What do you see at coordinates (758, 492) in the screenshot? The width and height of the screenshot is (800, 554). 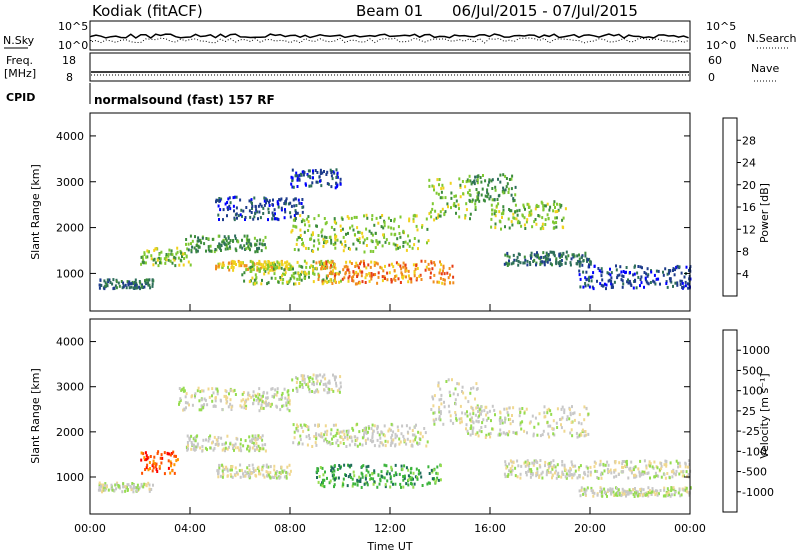 I see `colorbar-tick-label-0: -1000` at bounding box center [758, 492].